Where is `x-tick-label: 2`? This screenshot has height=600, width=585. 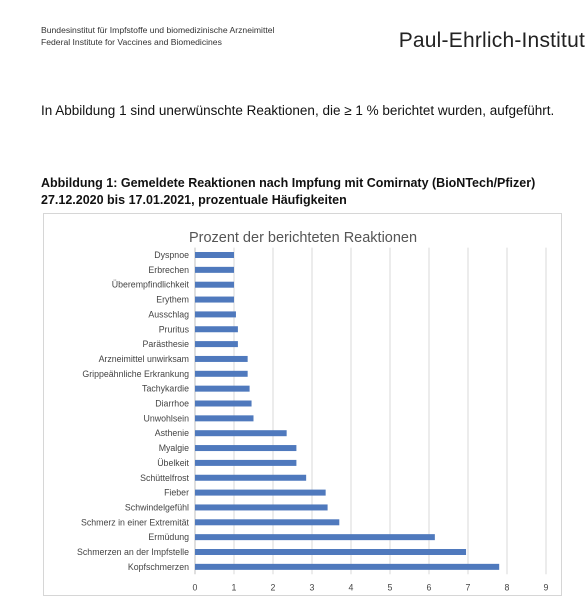 x-tick-label: 2 is located at coordinates (273, 587).